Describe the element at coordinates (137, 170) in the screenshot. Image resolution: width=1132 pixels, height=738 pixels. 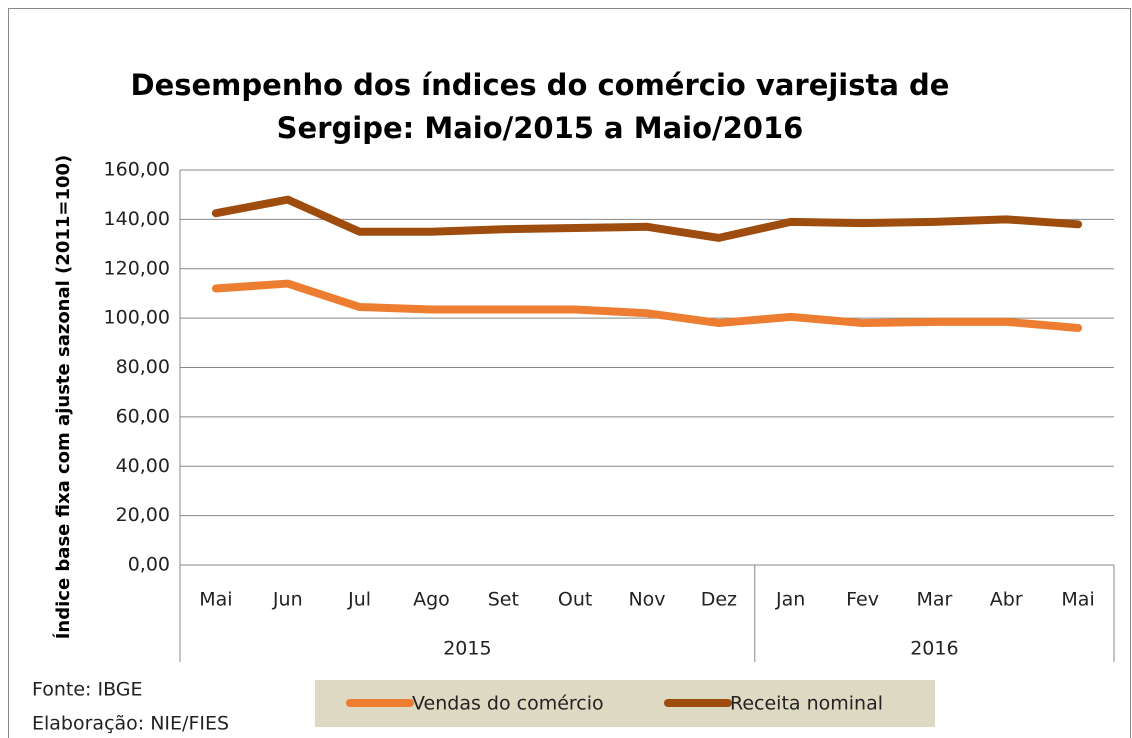
I see `y-tick-label: 160,00` at that location.